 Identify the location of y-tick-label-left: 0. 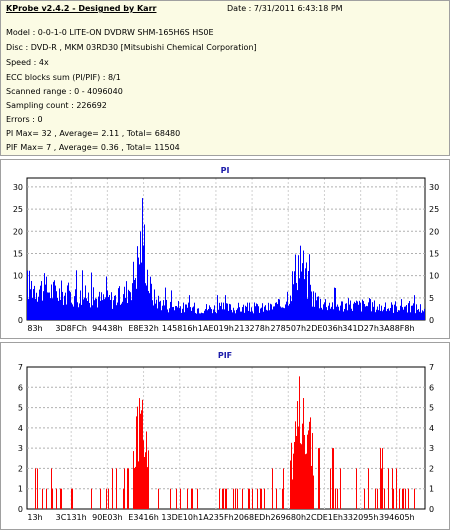
(20, 509).